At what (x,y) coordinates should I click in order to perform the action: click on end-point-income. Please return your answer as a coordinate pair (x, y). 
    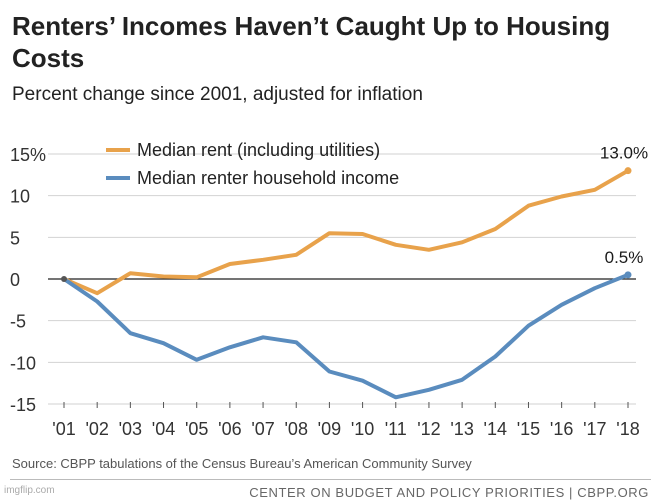
    Looking at the image, I should click on (628, 275).